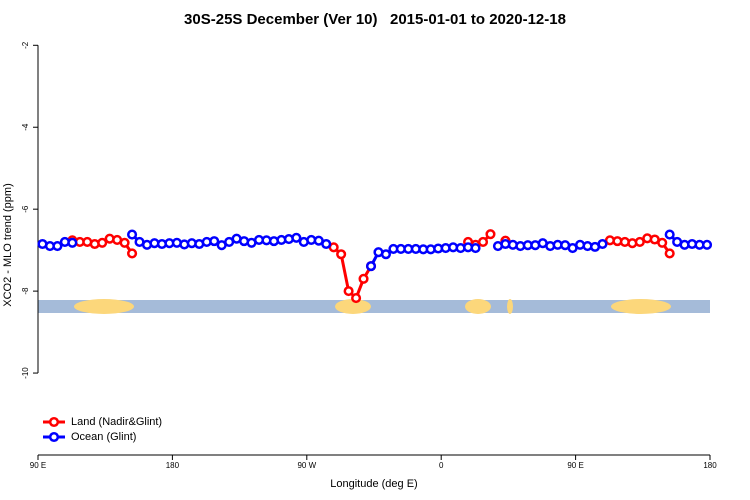 The width and height of the screenshot is (750, 500). I want to click on x-tick-label: 90 W, so click(306, 465).